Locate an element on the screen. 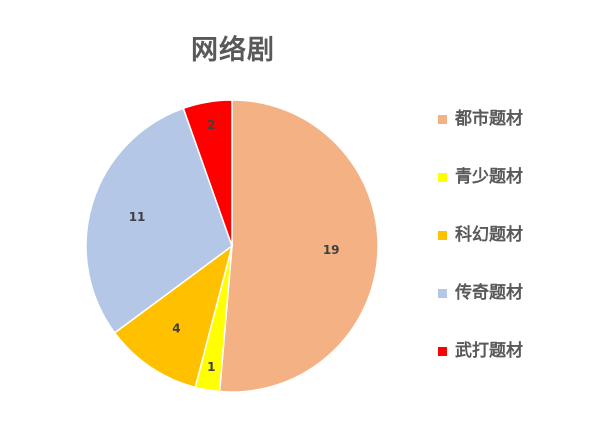  legend-label: 科幻题材 is located at coordinates (489, 235).